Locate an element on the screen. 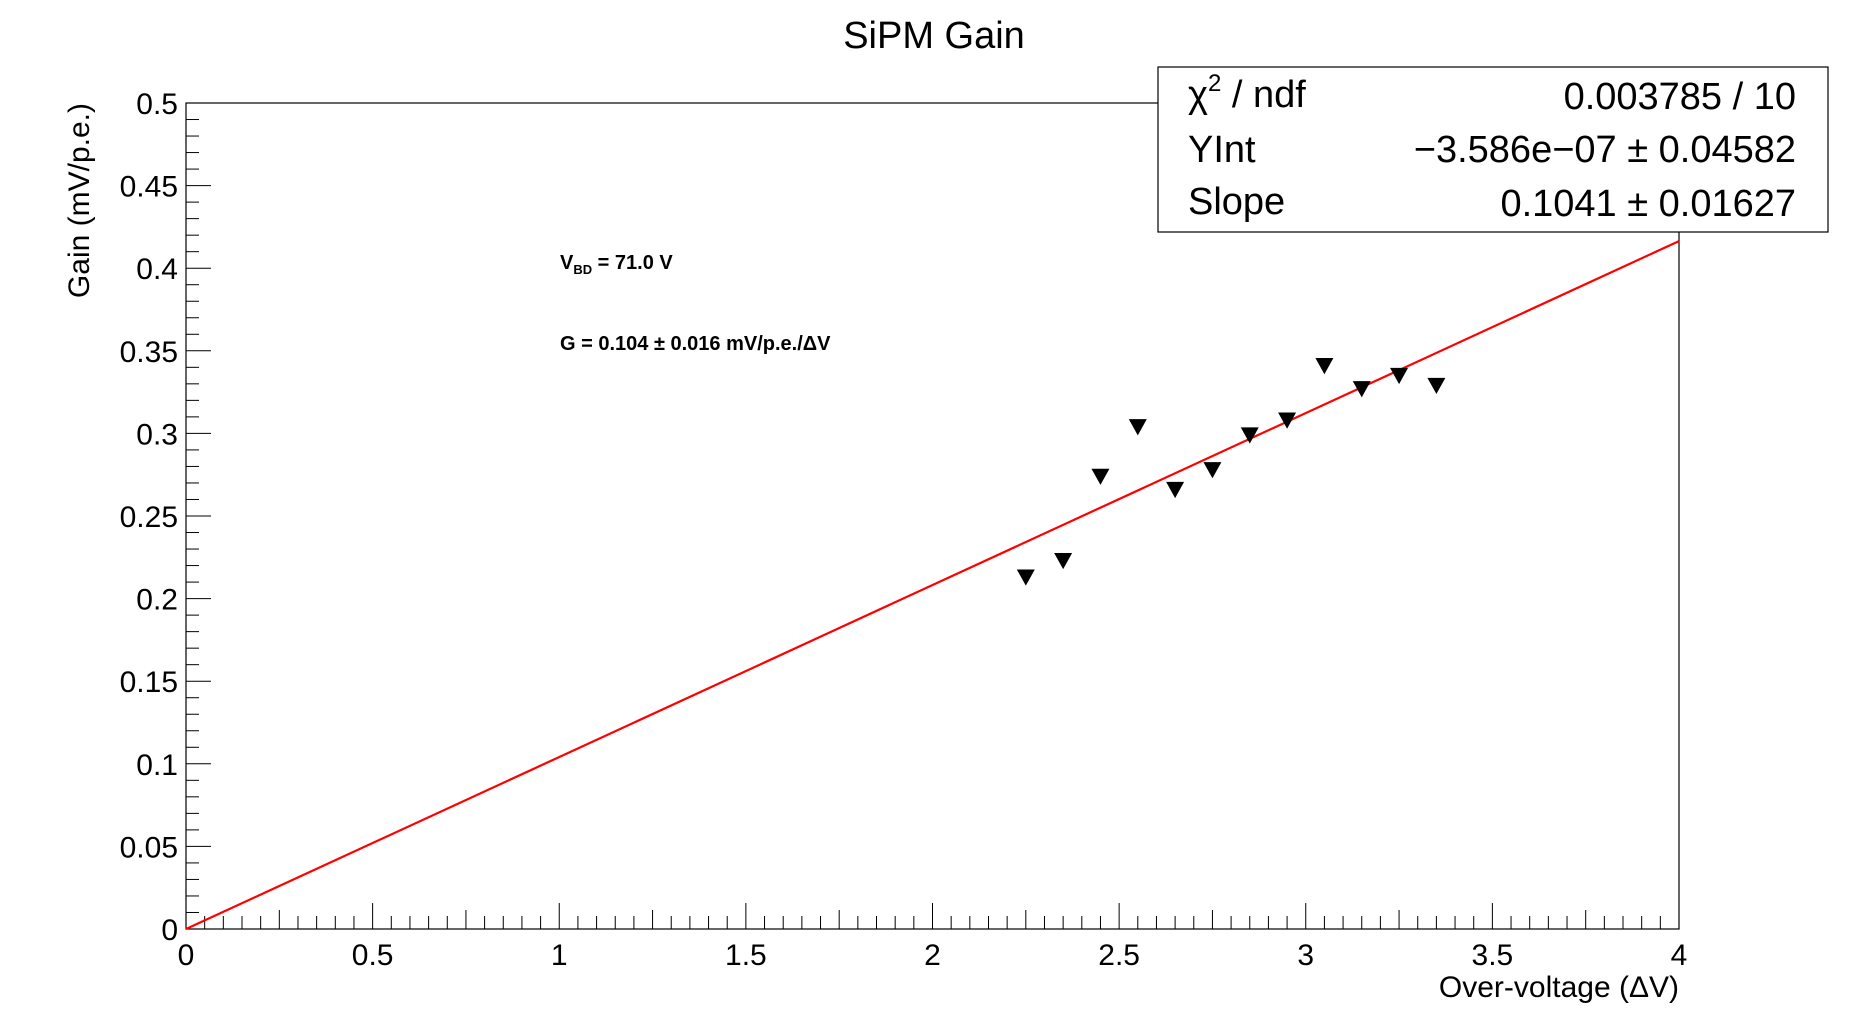 The image size is (1857, 1027). y-tick-label: 0.15 is located at coordinates (149, 682).